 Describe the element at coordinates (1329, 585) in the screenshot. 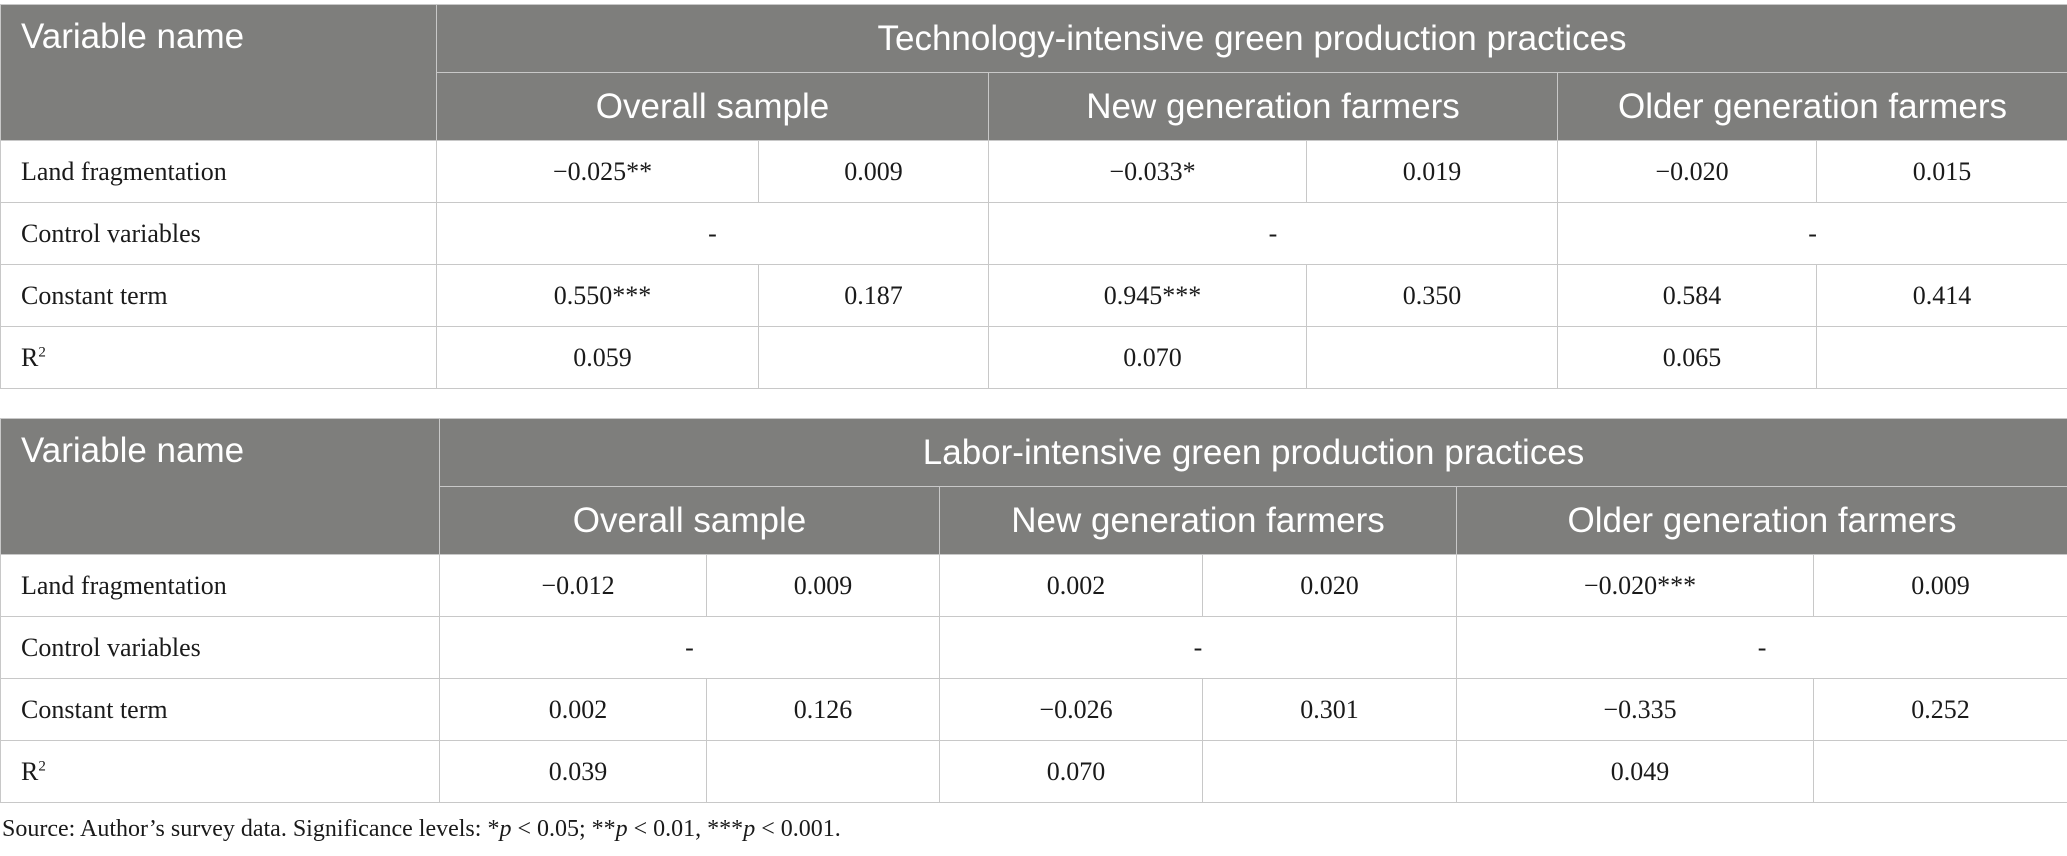

I see `std-error-cell: 0.020` at that location.